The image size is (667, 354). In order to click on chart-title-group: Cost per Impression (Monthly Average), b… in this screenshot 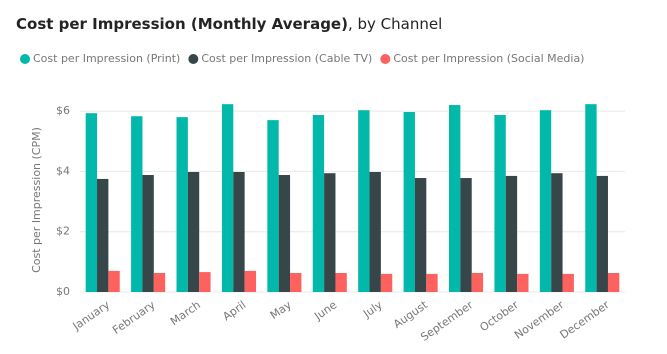, I will do `click(229, 24)`.